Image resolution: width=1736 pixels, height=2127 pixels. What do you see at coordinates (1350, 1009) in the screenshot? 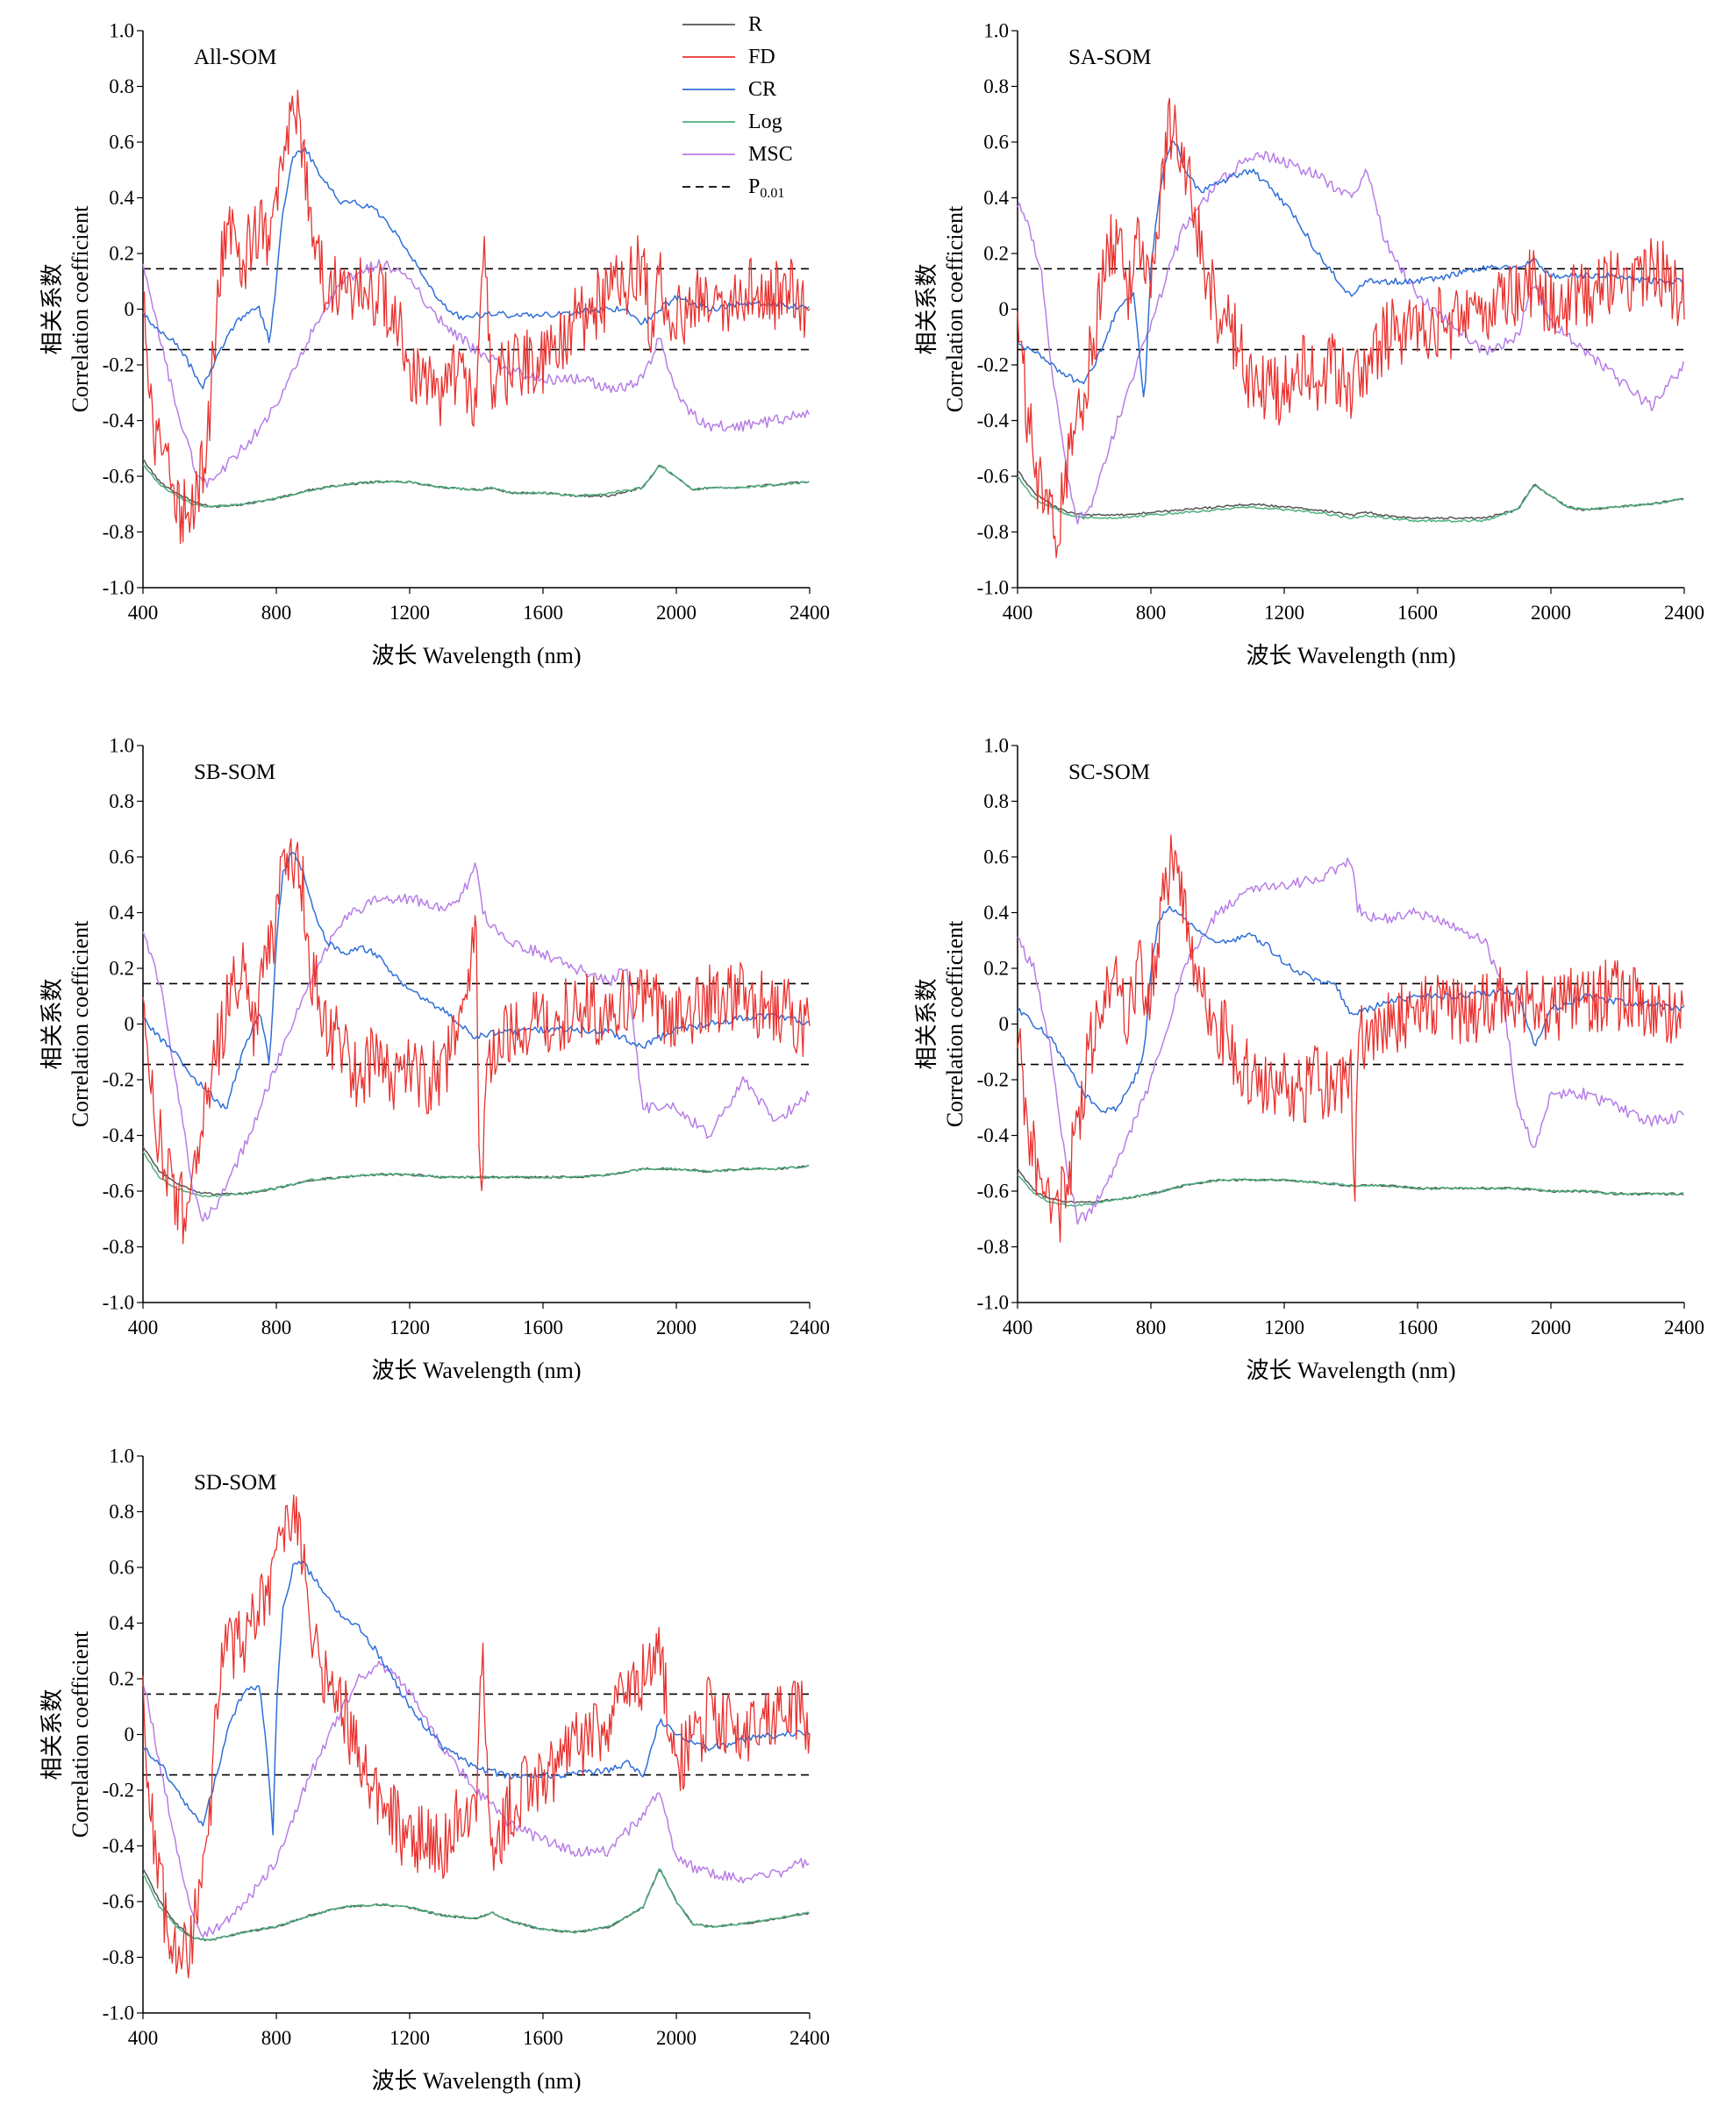
I see `series-line-cr` at bounding box center [1350, 1009].